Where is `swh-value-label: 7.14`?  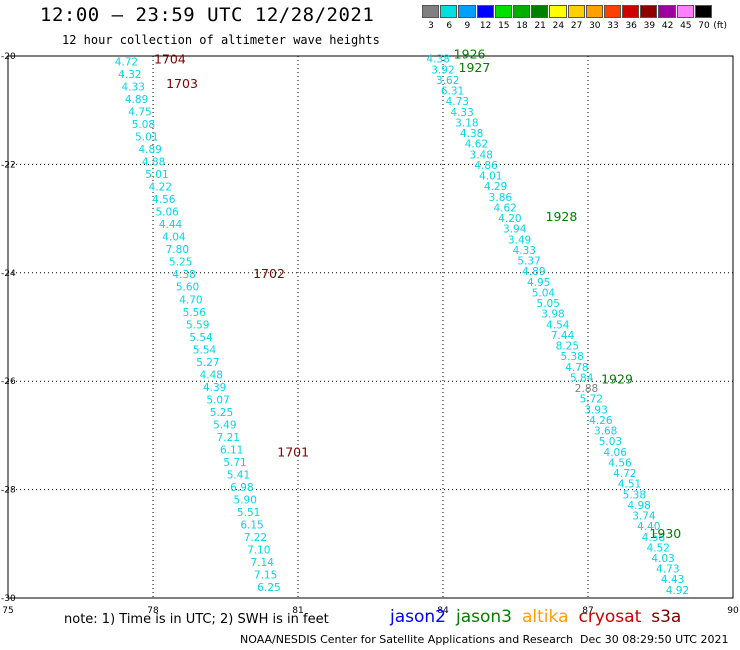 swh-value-label: 7.14 is located at coordinates (263, 563).